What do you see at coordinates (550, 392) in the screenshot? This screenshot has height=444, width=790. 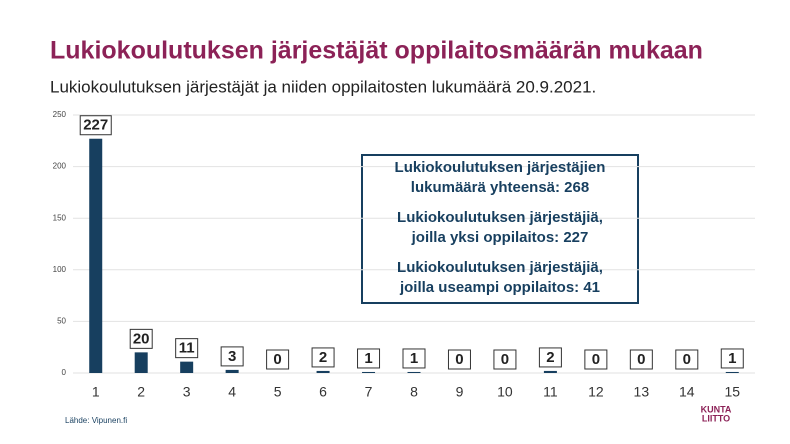 I see `x-tick-label: 11` at bounding box center [550, 392].